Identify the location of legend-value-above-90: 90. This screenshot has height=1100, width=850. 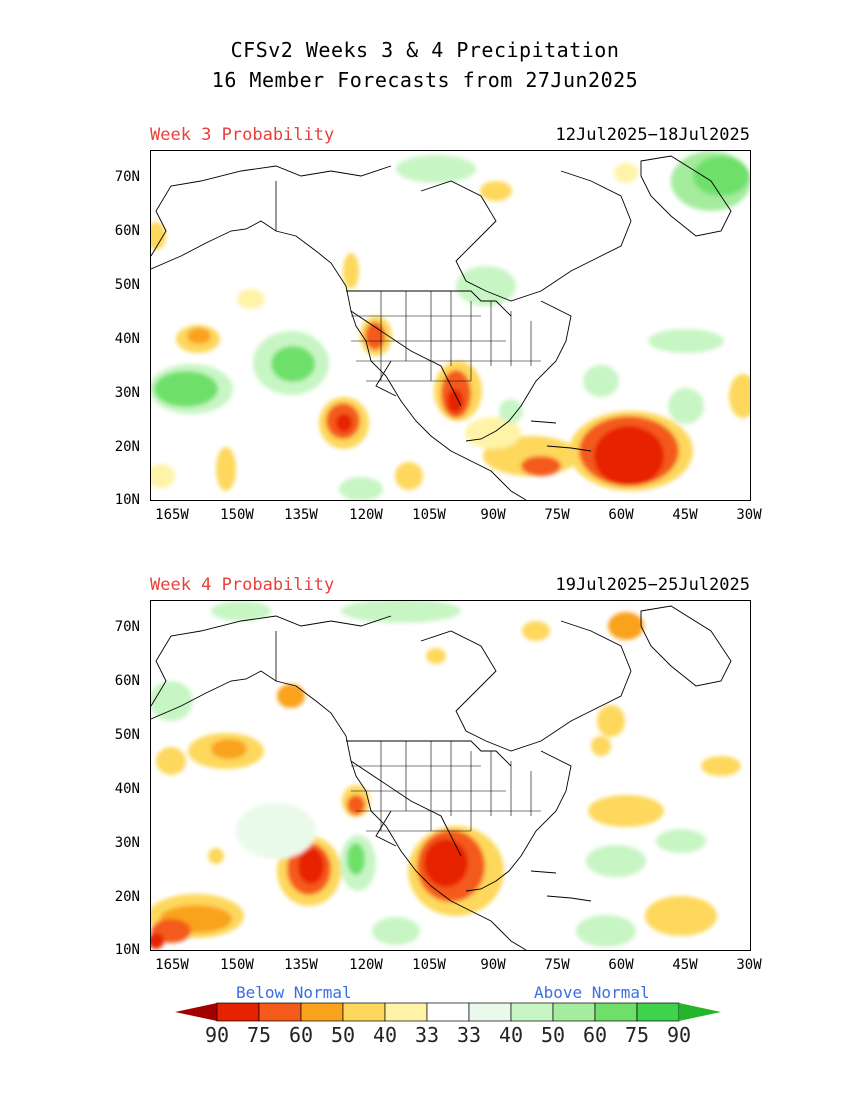
(679, 1035).